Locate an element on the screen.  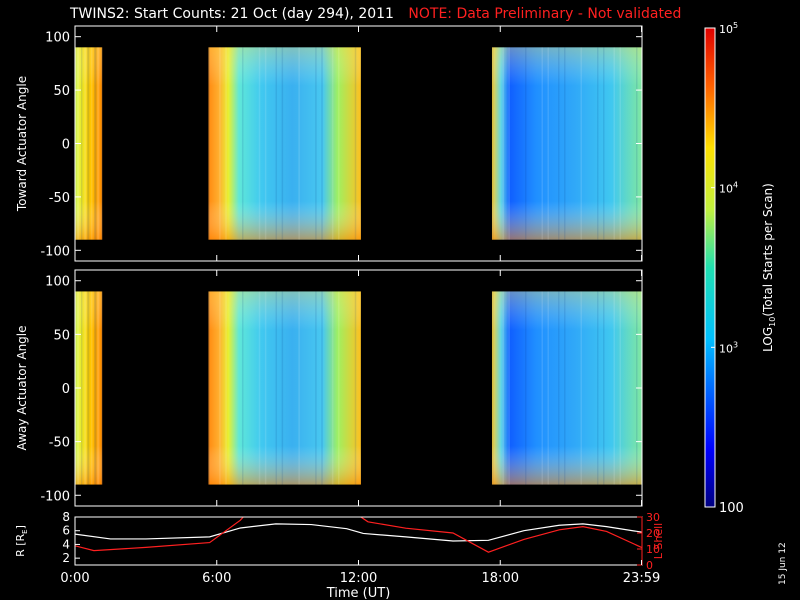
xtick-label: 23:59 is located at coordinates (641, 578).